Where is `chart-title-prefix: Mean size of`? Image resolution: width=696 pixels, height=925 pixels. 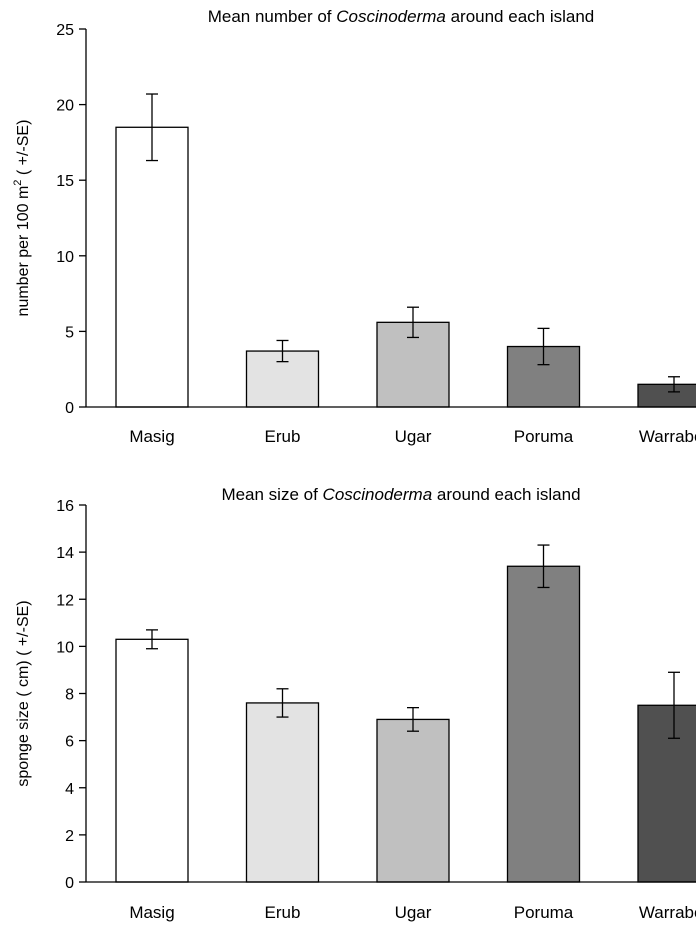 chart-title-prefix: Mean size of is located at coordinates (271, 494).